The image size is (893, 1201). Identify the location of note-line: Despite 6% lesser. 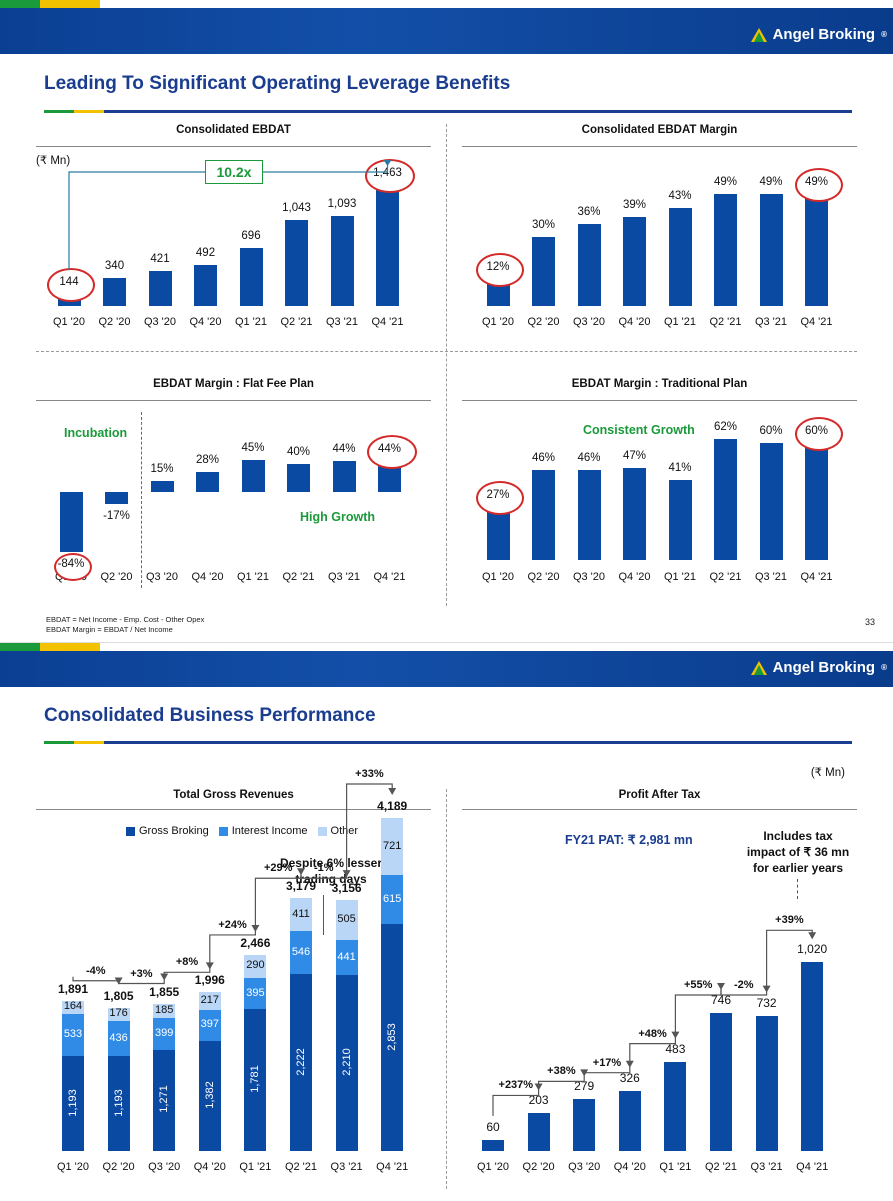
(331, 863).